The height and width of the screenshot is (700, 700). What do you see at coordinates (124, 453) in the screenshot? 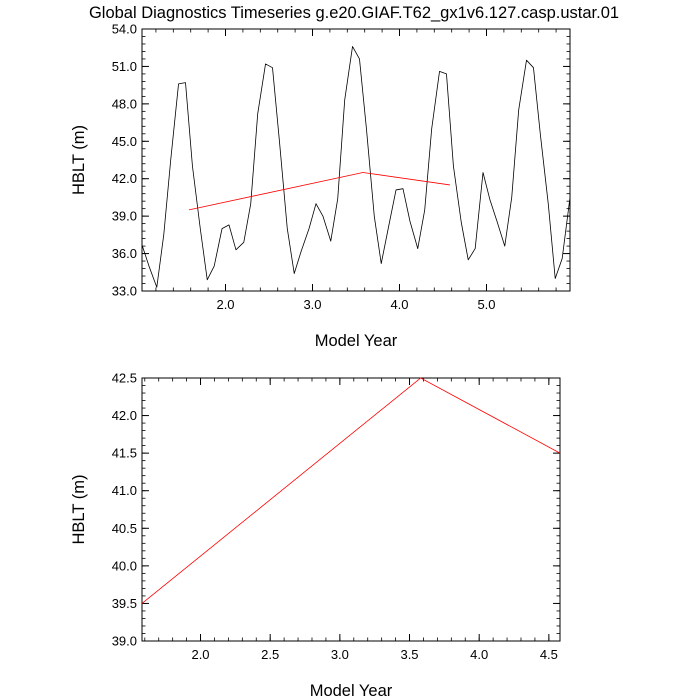
I see `y-tick-label: 41.5` at bounding box center [124, 453].